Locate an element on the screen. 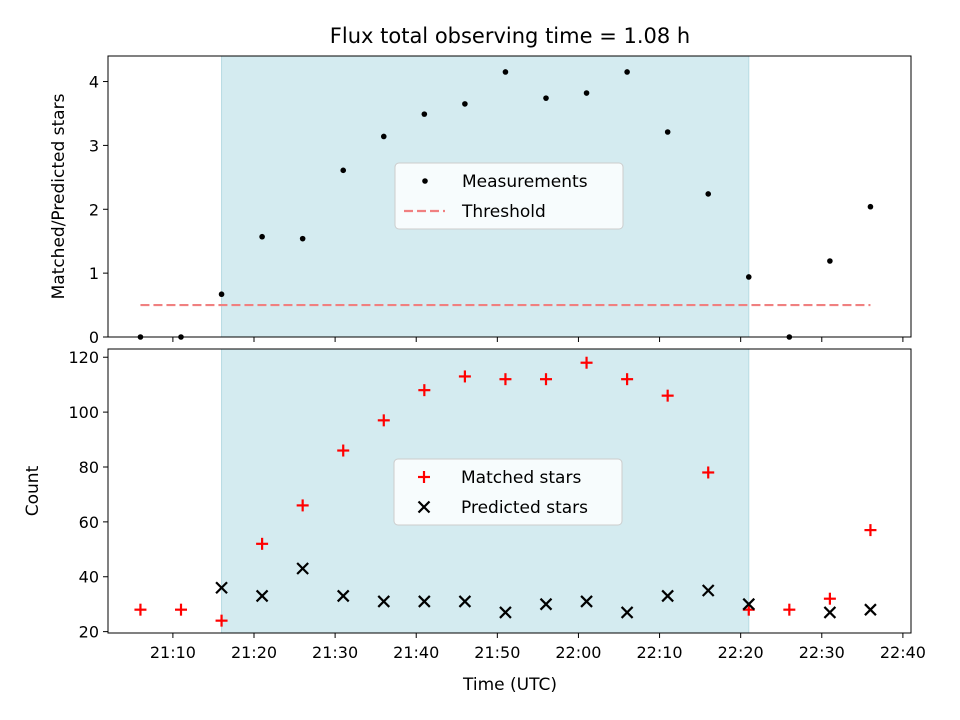 The width and height of the screenshot is (960, 720). y-tick-label: 80 is located at coordinates (89, 467).